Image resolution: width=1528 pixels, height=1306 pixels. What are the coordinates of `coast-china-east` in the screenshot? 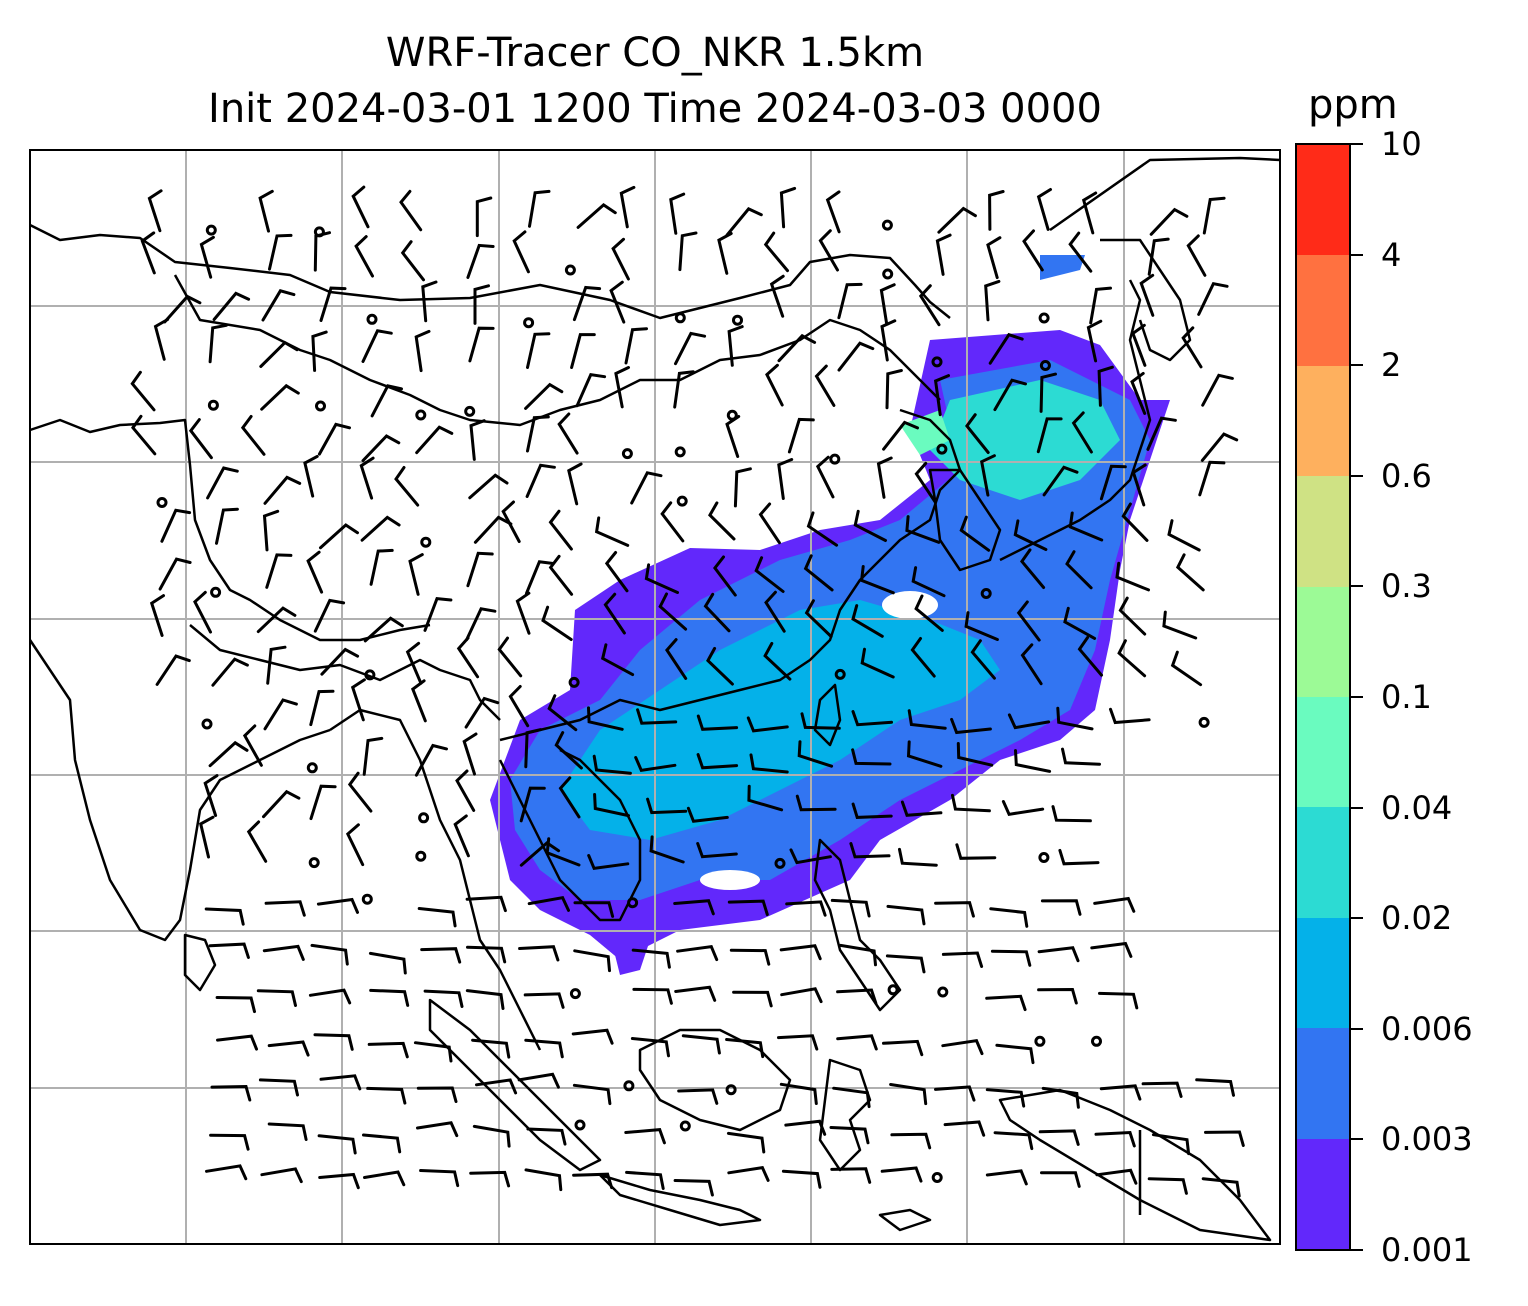 It's located at (730, 575).